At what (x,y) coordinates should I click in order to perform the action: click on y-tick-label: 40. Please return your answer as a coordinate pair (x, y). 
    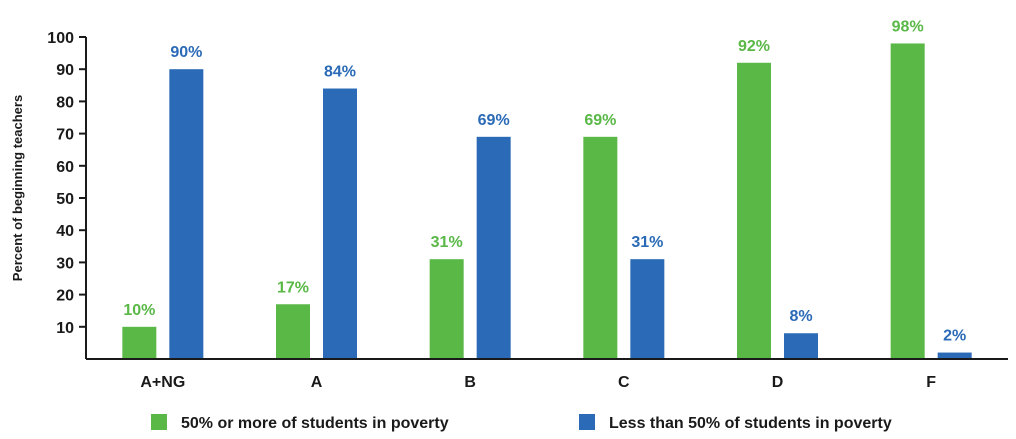
    Looking at the image, I should click on (65, 231).